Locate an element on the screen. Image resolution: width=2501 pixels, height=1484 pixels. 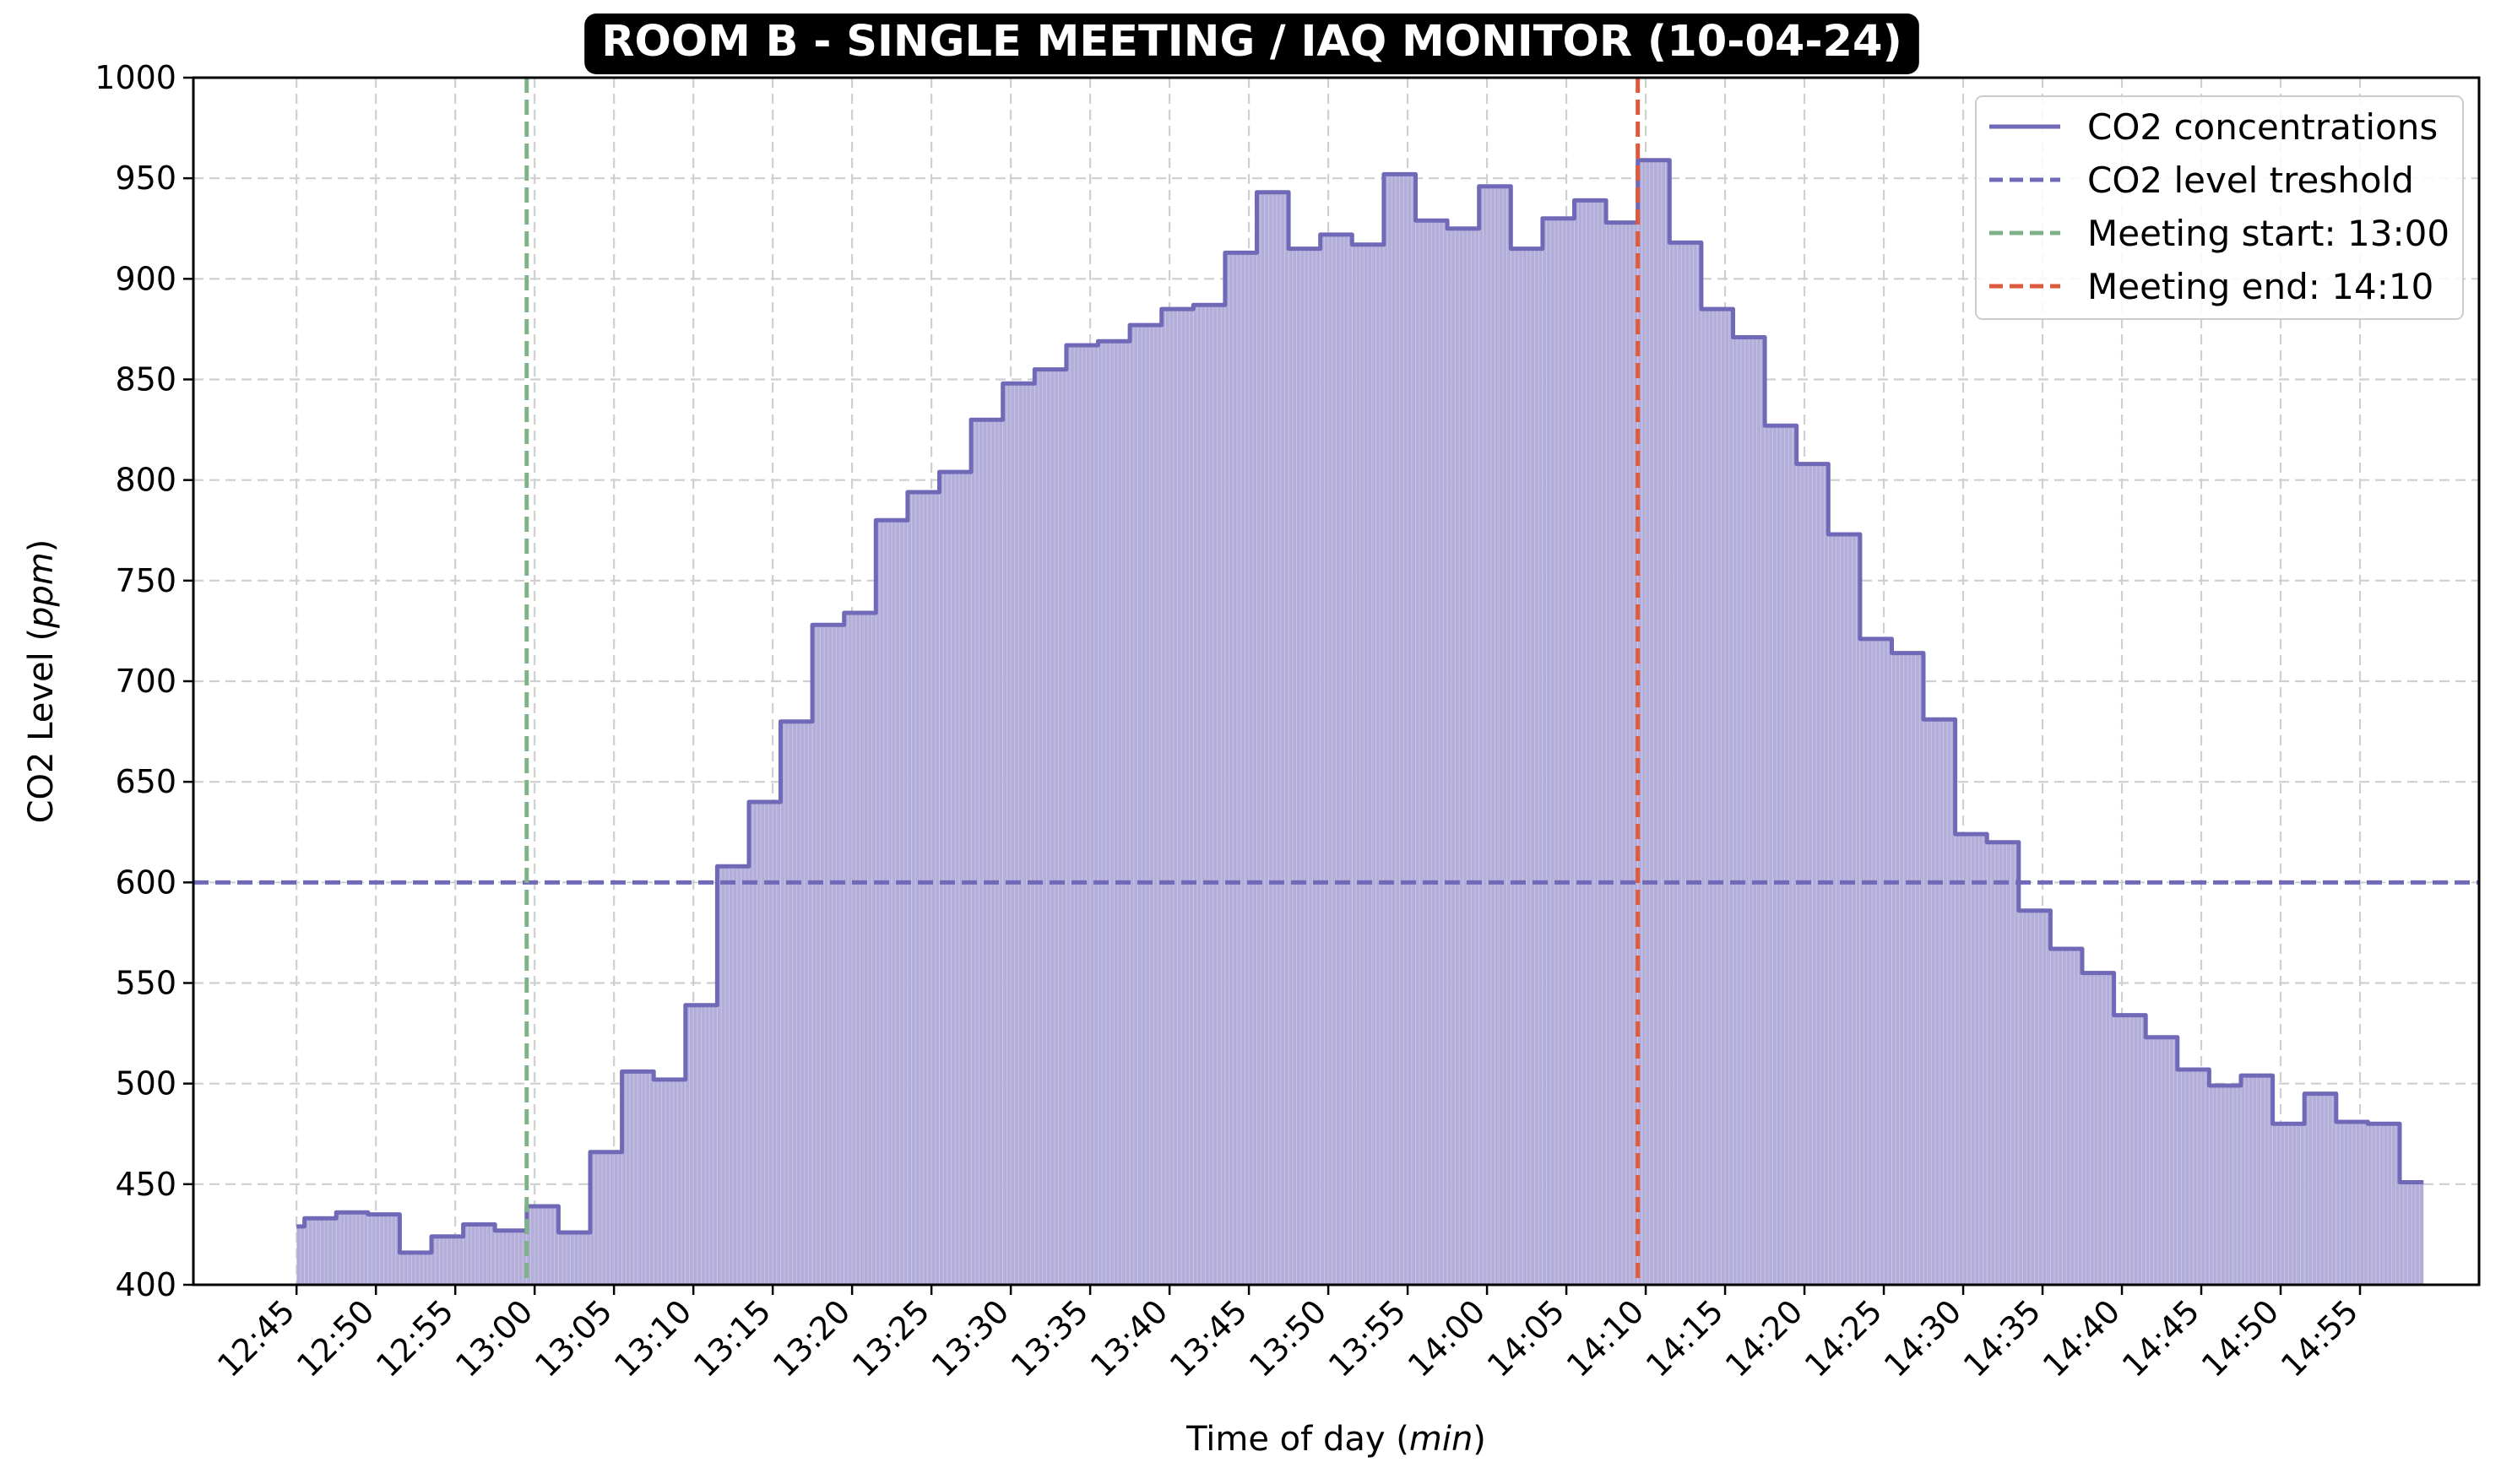
y-tick-label: 450 is located at coordinates (145, 1184).